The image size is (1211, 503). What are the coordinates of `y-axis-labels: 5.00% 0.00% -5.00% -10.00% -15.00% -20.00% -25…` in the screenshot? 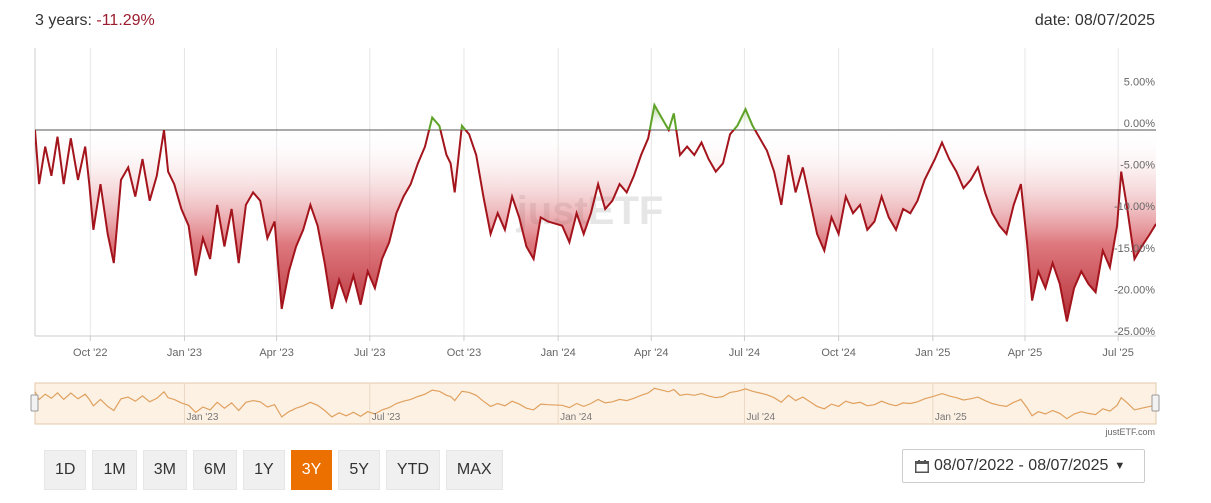 It's located at (1134, 207).